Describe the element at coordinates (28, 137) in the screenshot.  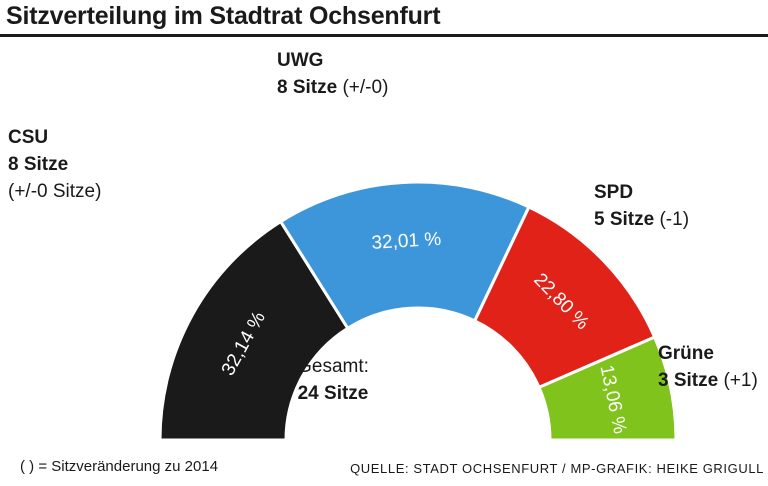
I see `party-name-csu: CSU` at that location.